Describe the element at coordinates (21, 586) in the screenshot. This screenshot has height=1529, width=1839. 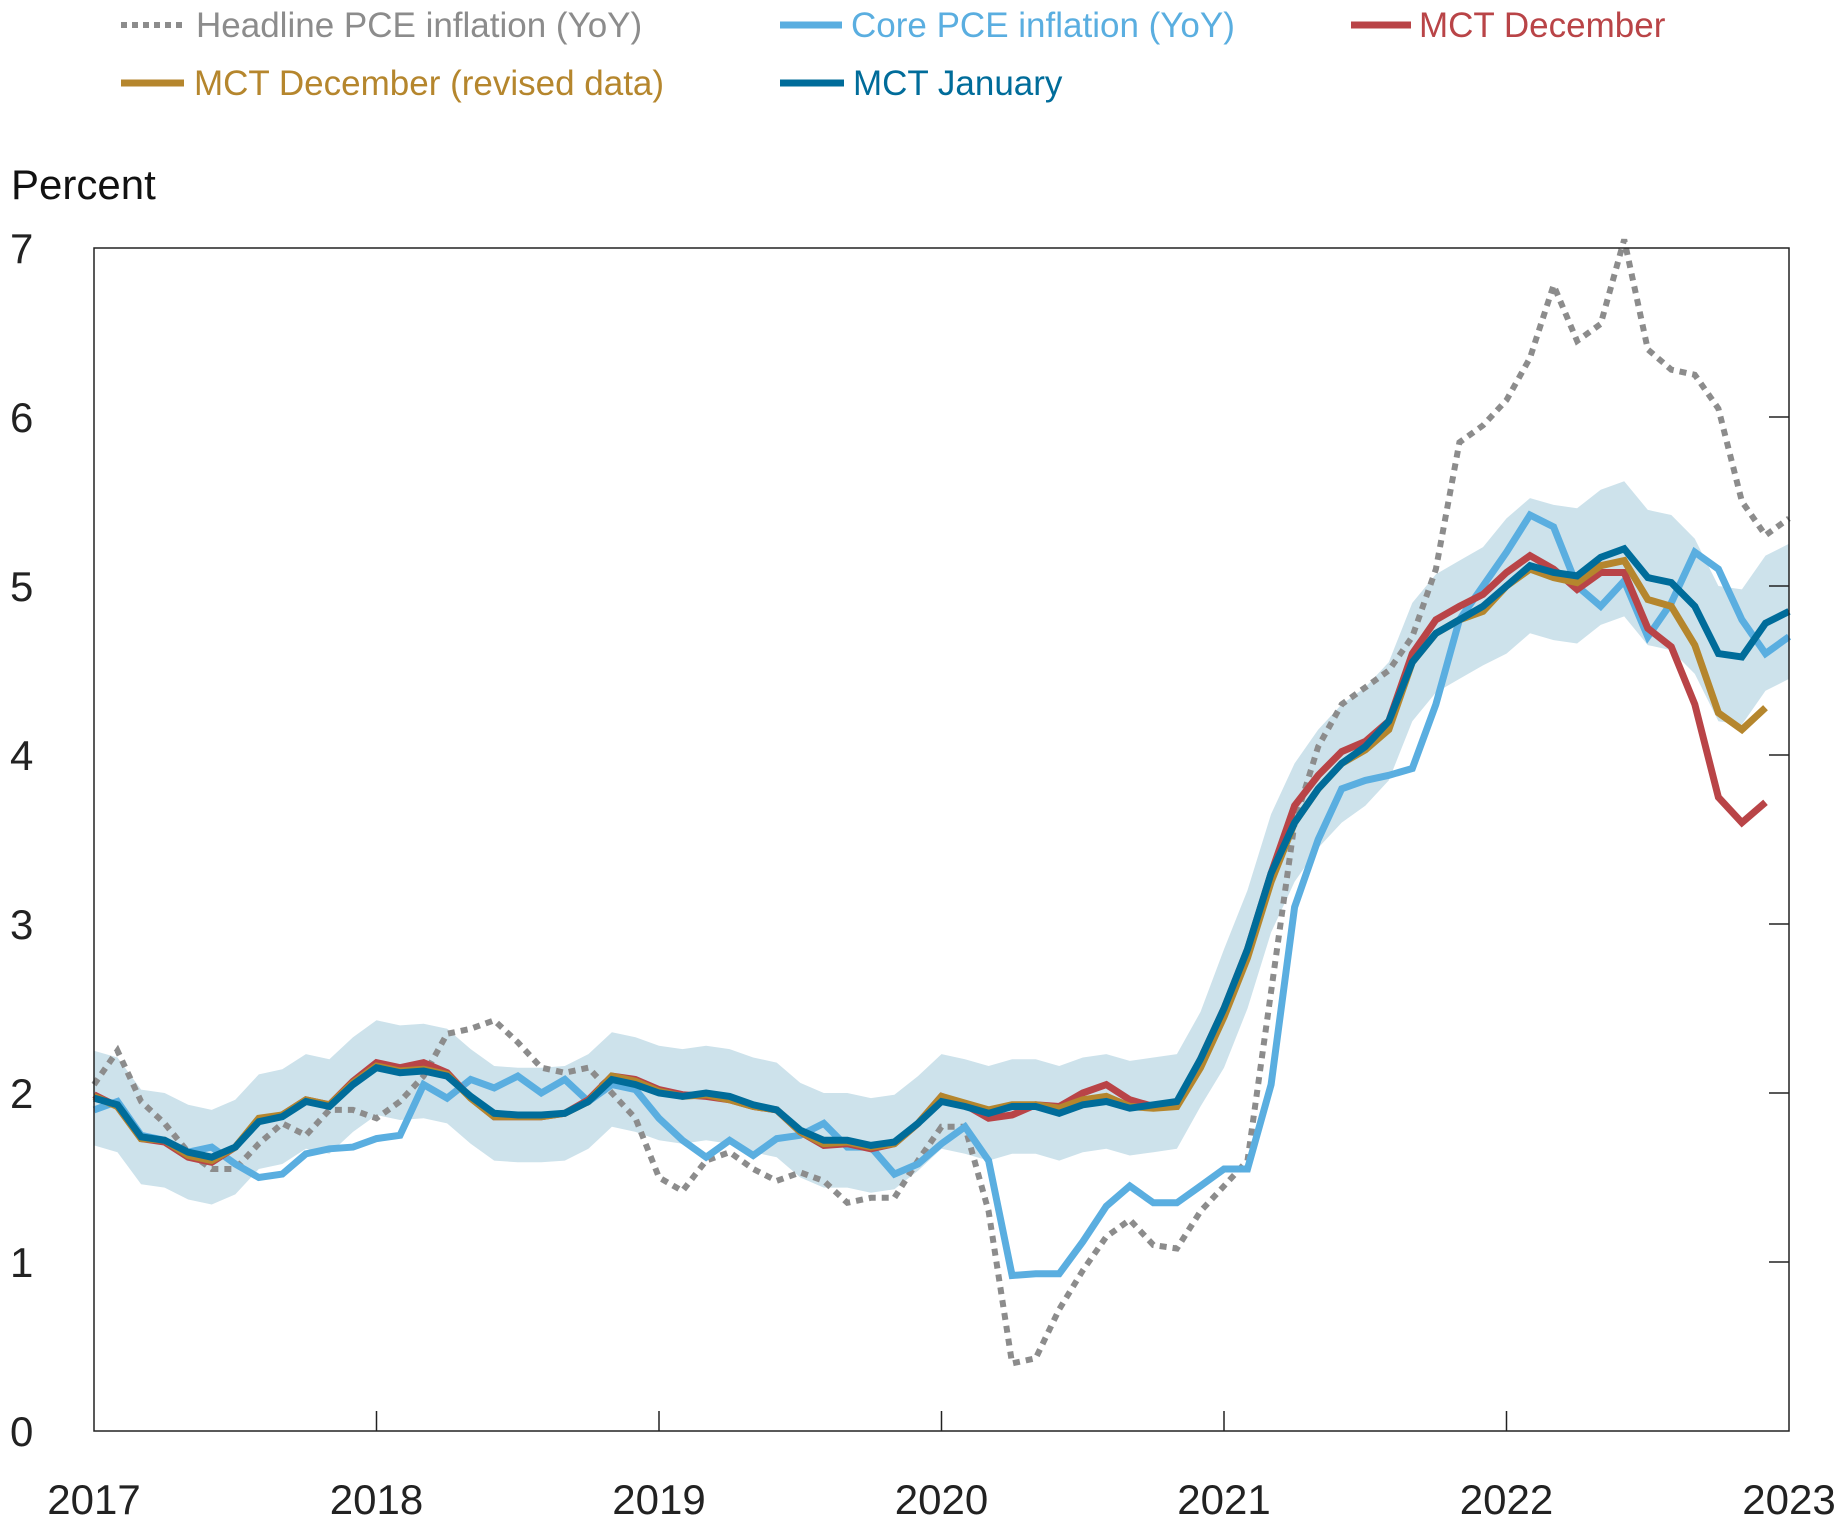
I see `y-tick-label: 5` at that location.